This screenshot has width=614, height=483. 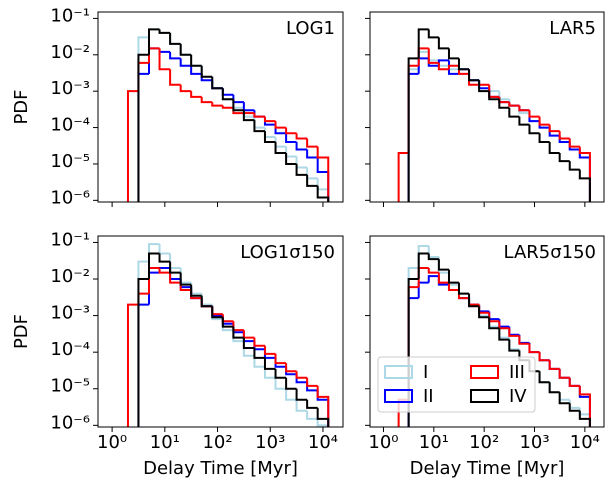 What do you see at coordinates (70, 276) in the screenshot?
I see `y-tick-label: 10⁻²` at bounding box center [70, 276].